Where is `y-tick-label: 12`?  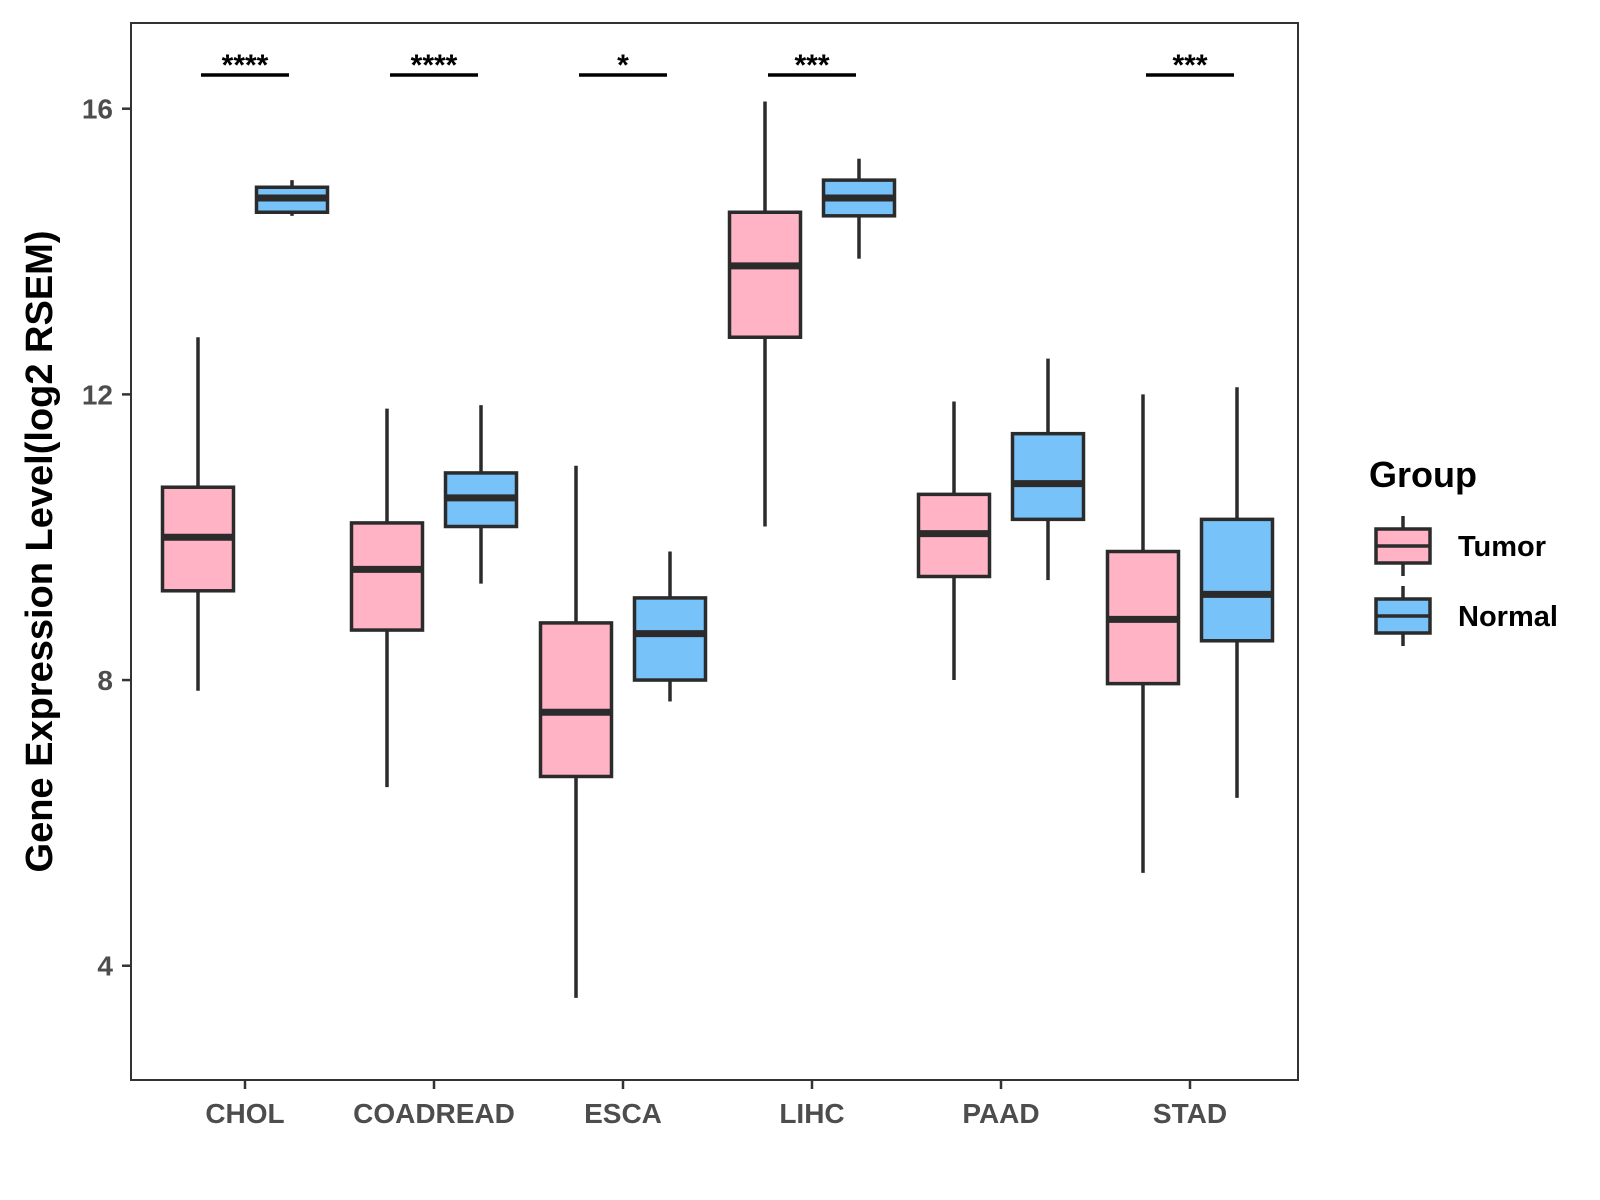
y-tick-label: 12 is located at coordinates (97, 394).